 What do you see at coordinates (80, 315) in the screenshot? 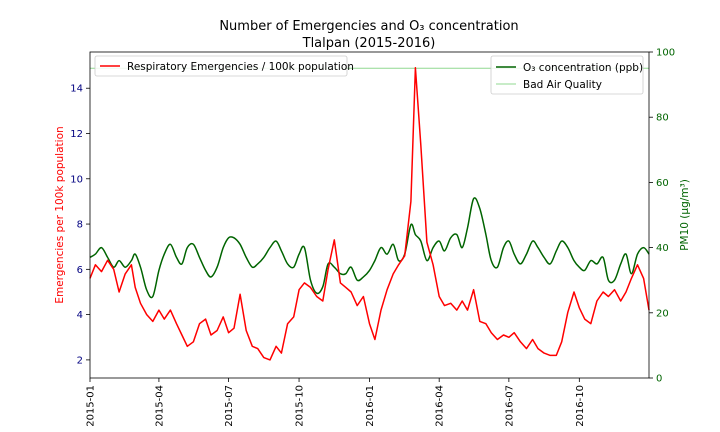
I see `left-tick-label: 4` at bounding box center [80, 315].